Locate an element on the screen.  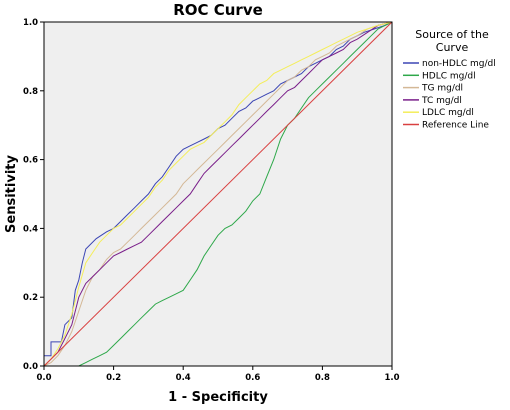
x-tick-label: 0.8 is located at coordinates (322, 378).